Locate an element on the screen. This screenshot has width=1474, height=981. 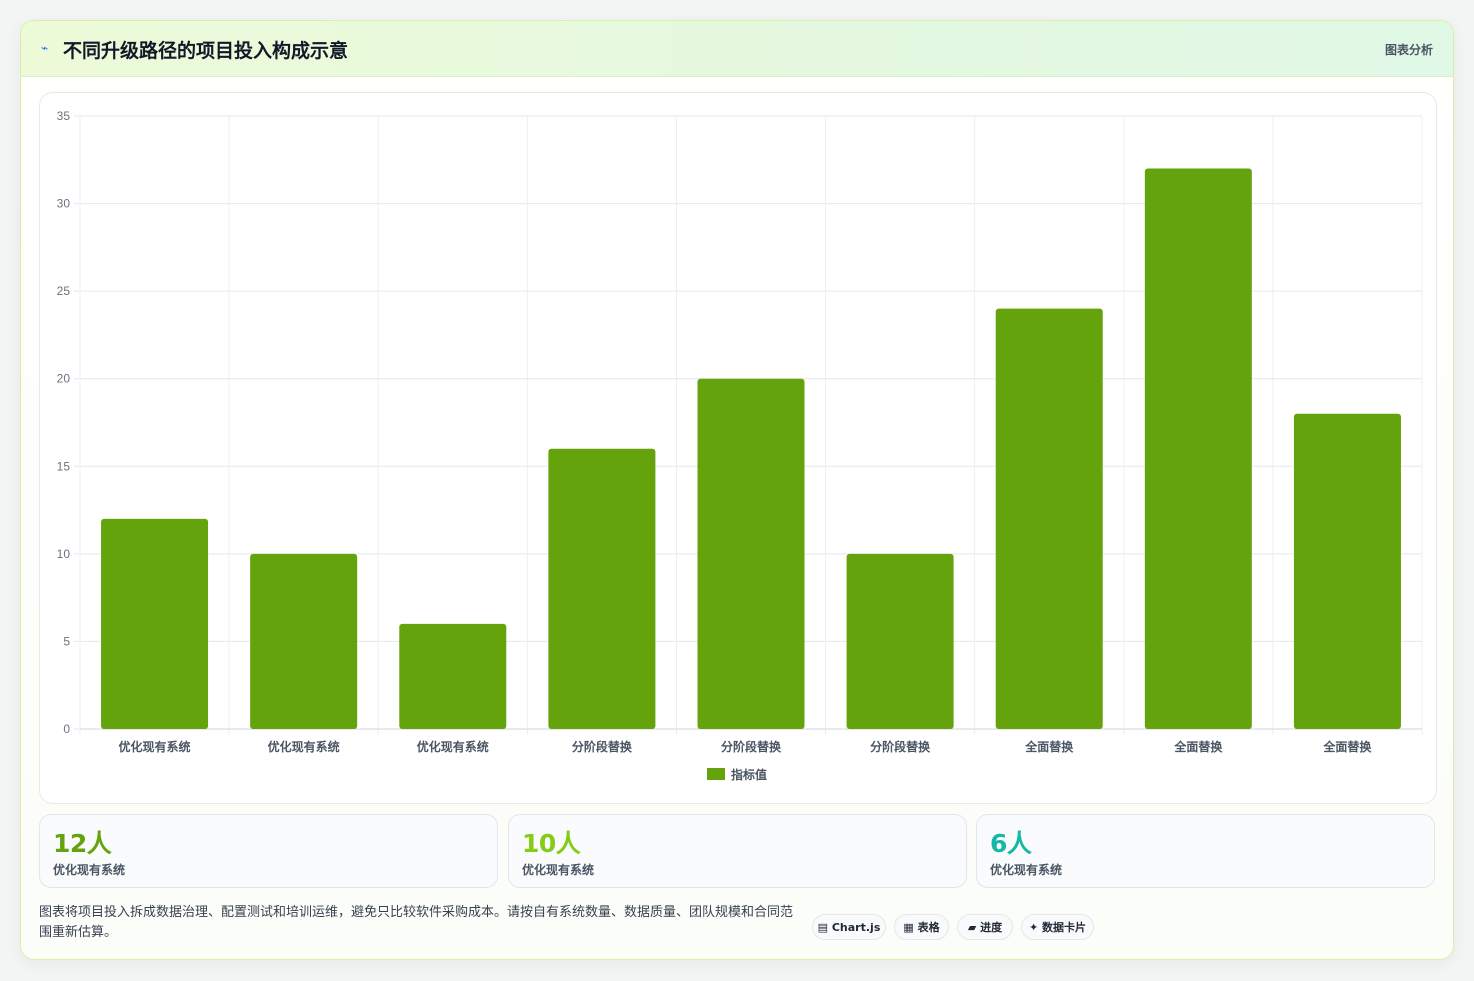
progress-icon: ▰ is located at coordinates (972, 927).